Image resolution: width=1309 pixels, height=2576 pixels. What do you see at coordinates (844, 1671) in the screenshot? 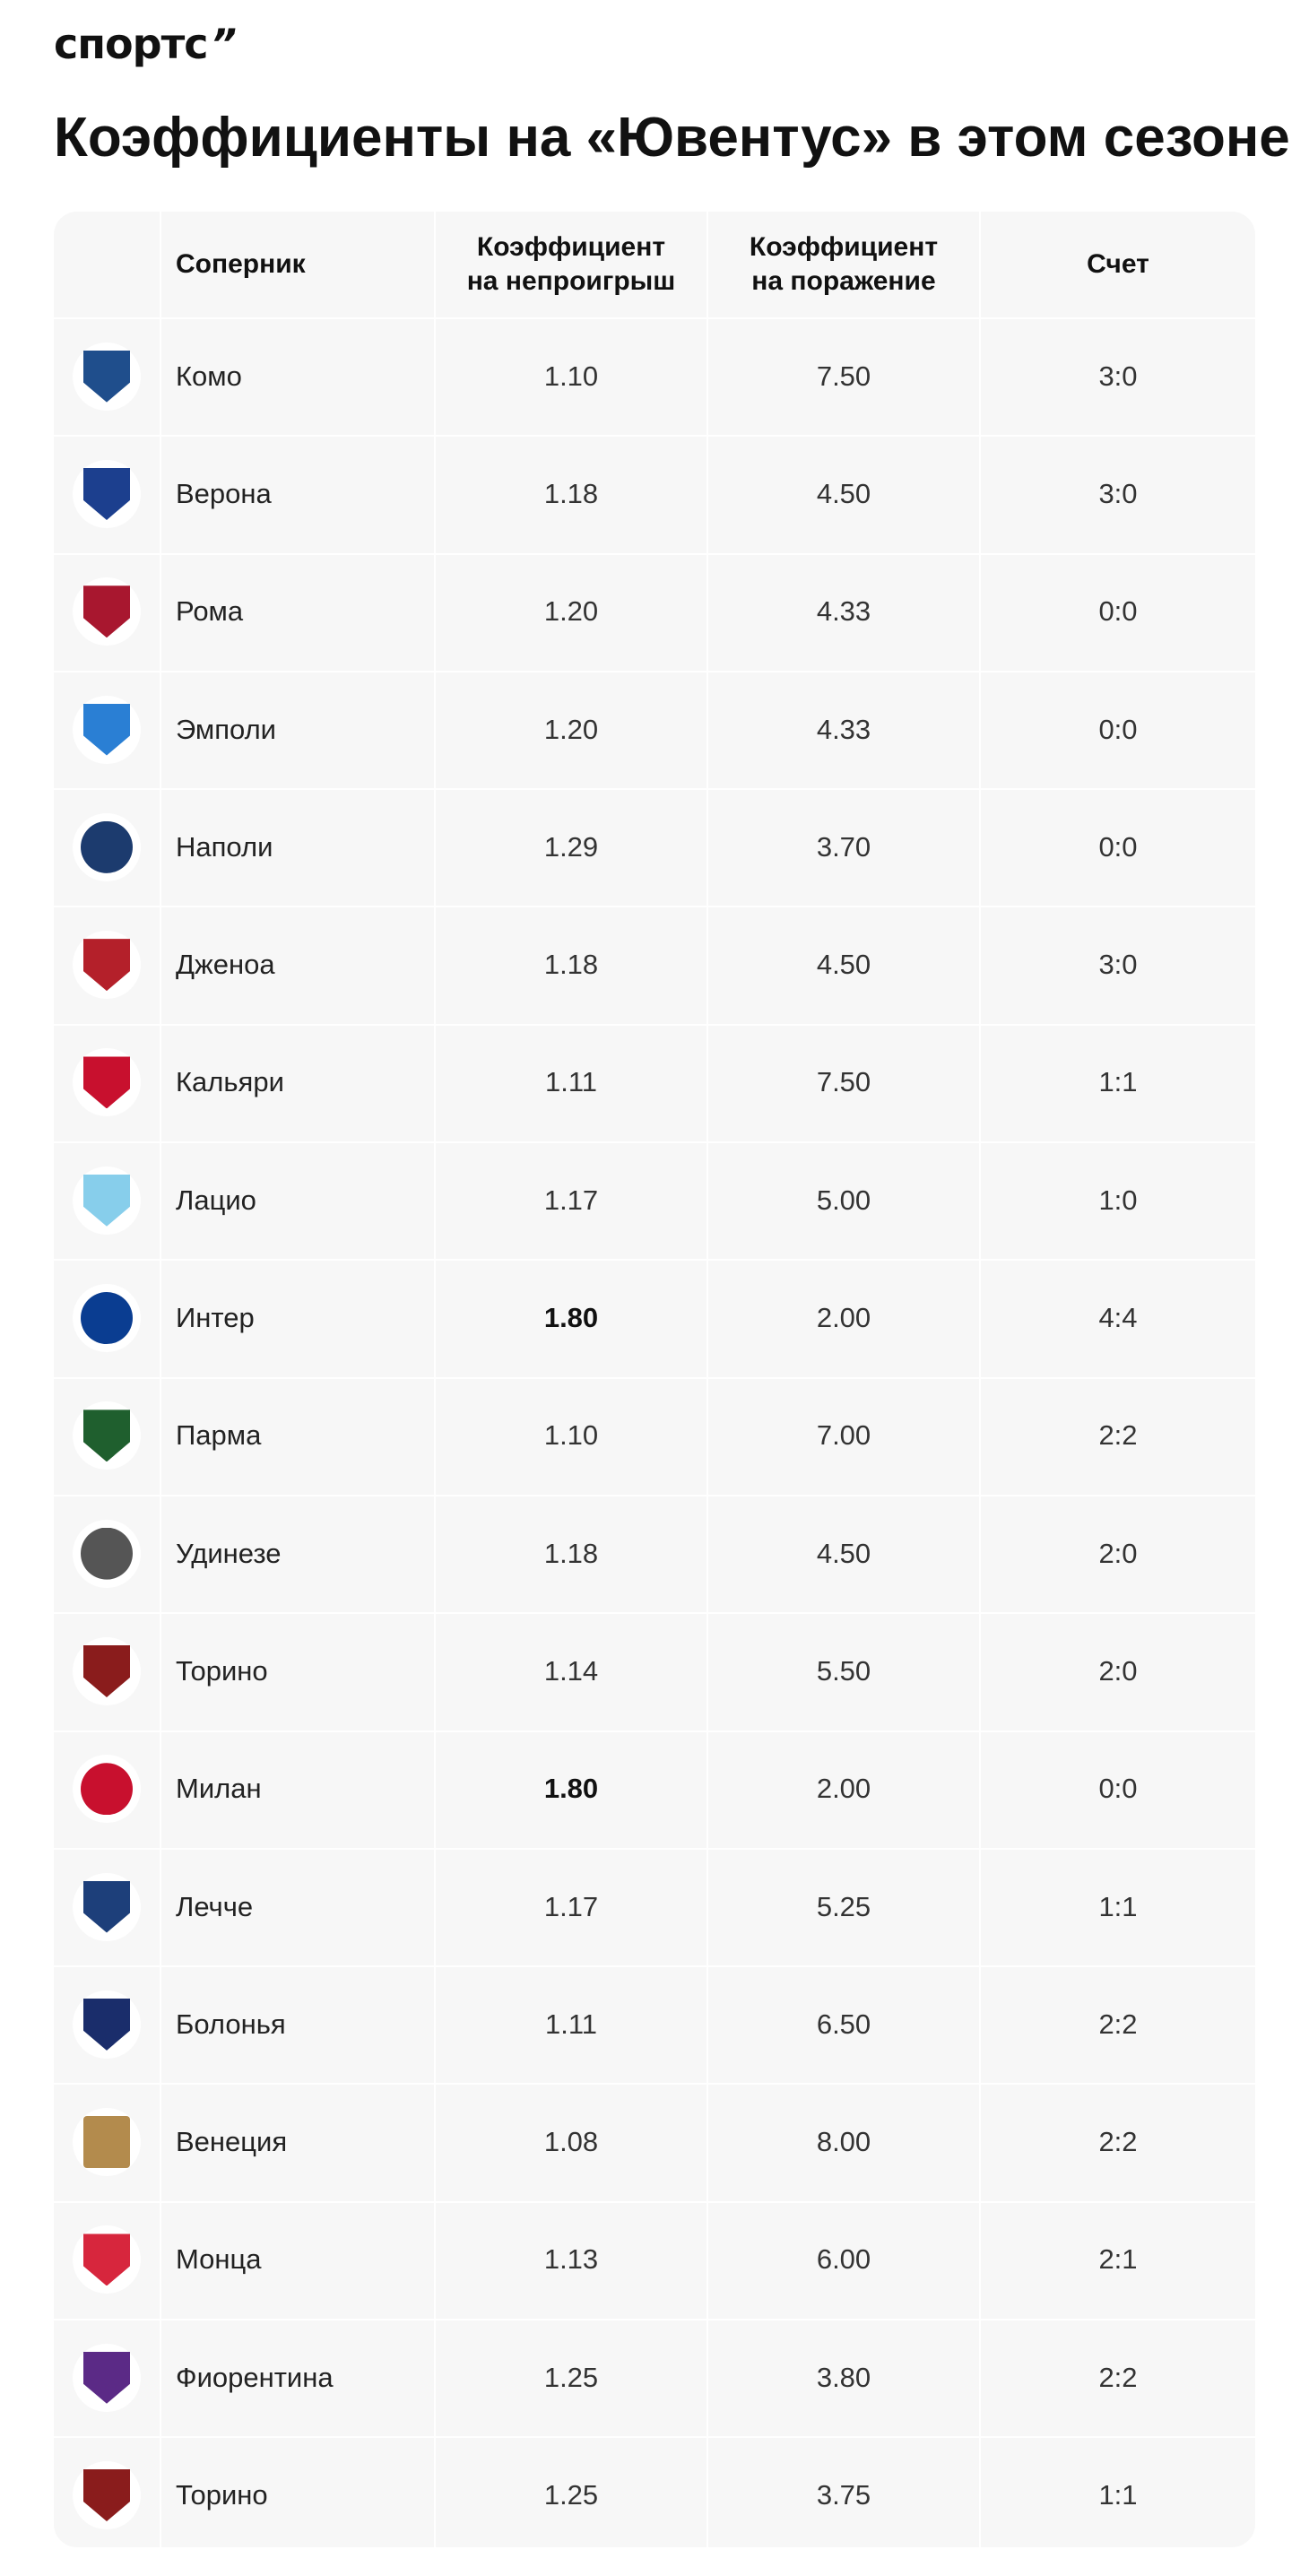
I see `loss-odds: 5.50` at bounding box center [844, 1671].